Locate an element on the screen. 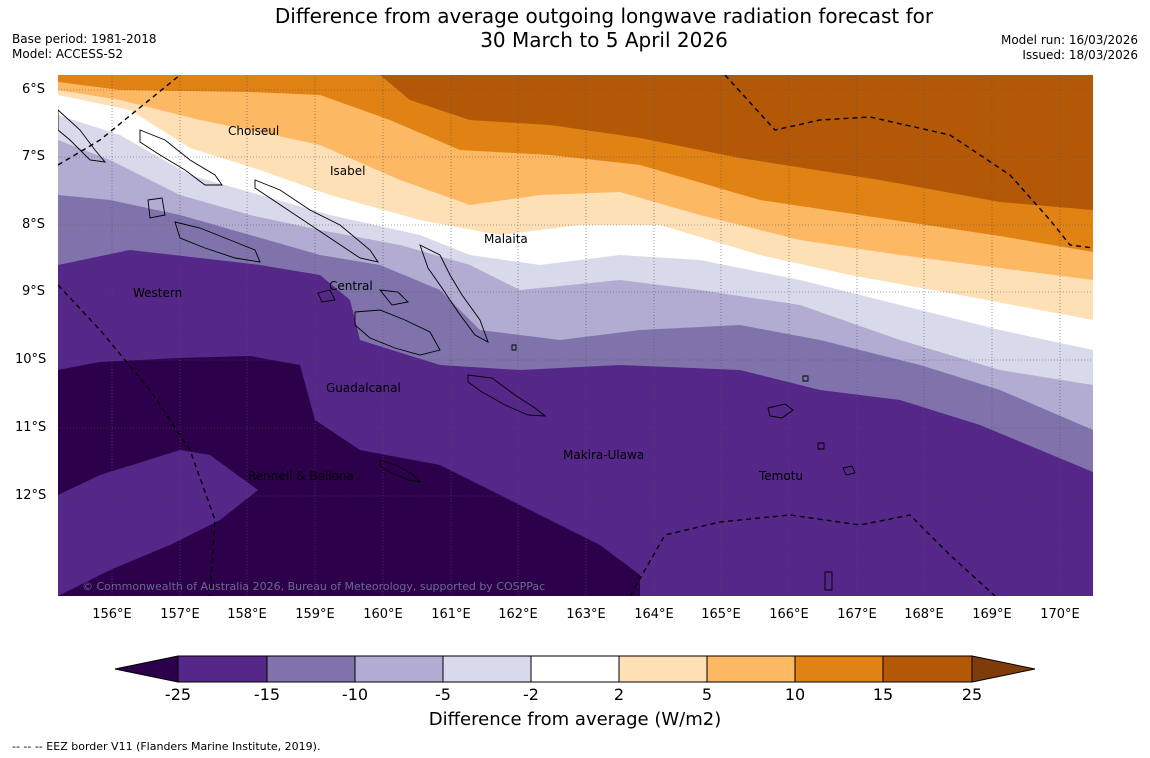  island-reef is located at coordinates (805, 378).